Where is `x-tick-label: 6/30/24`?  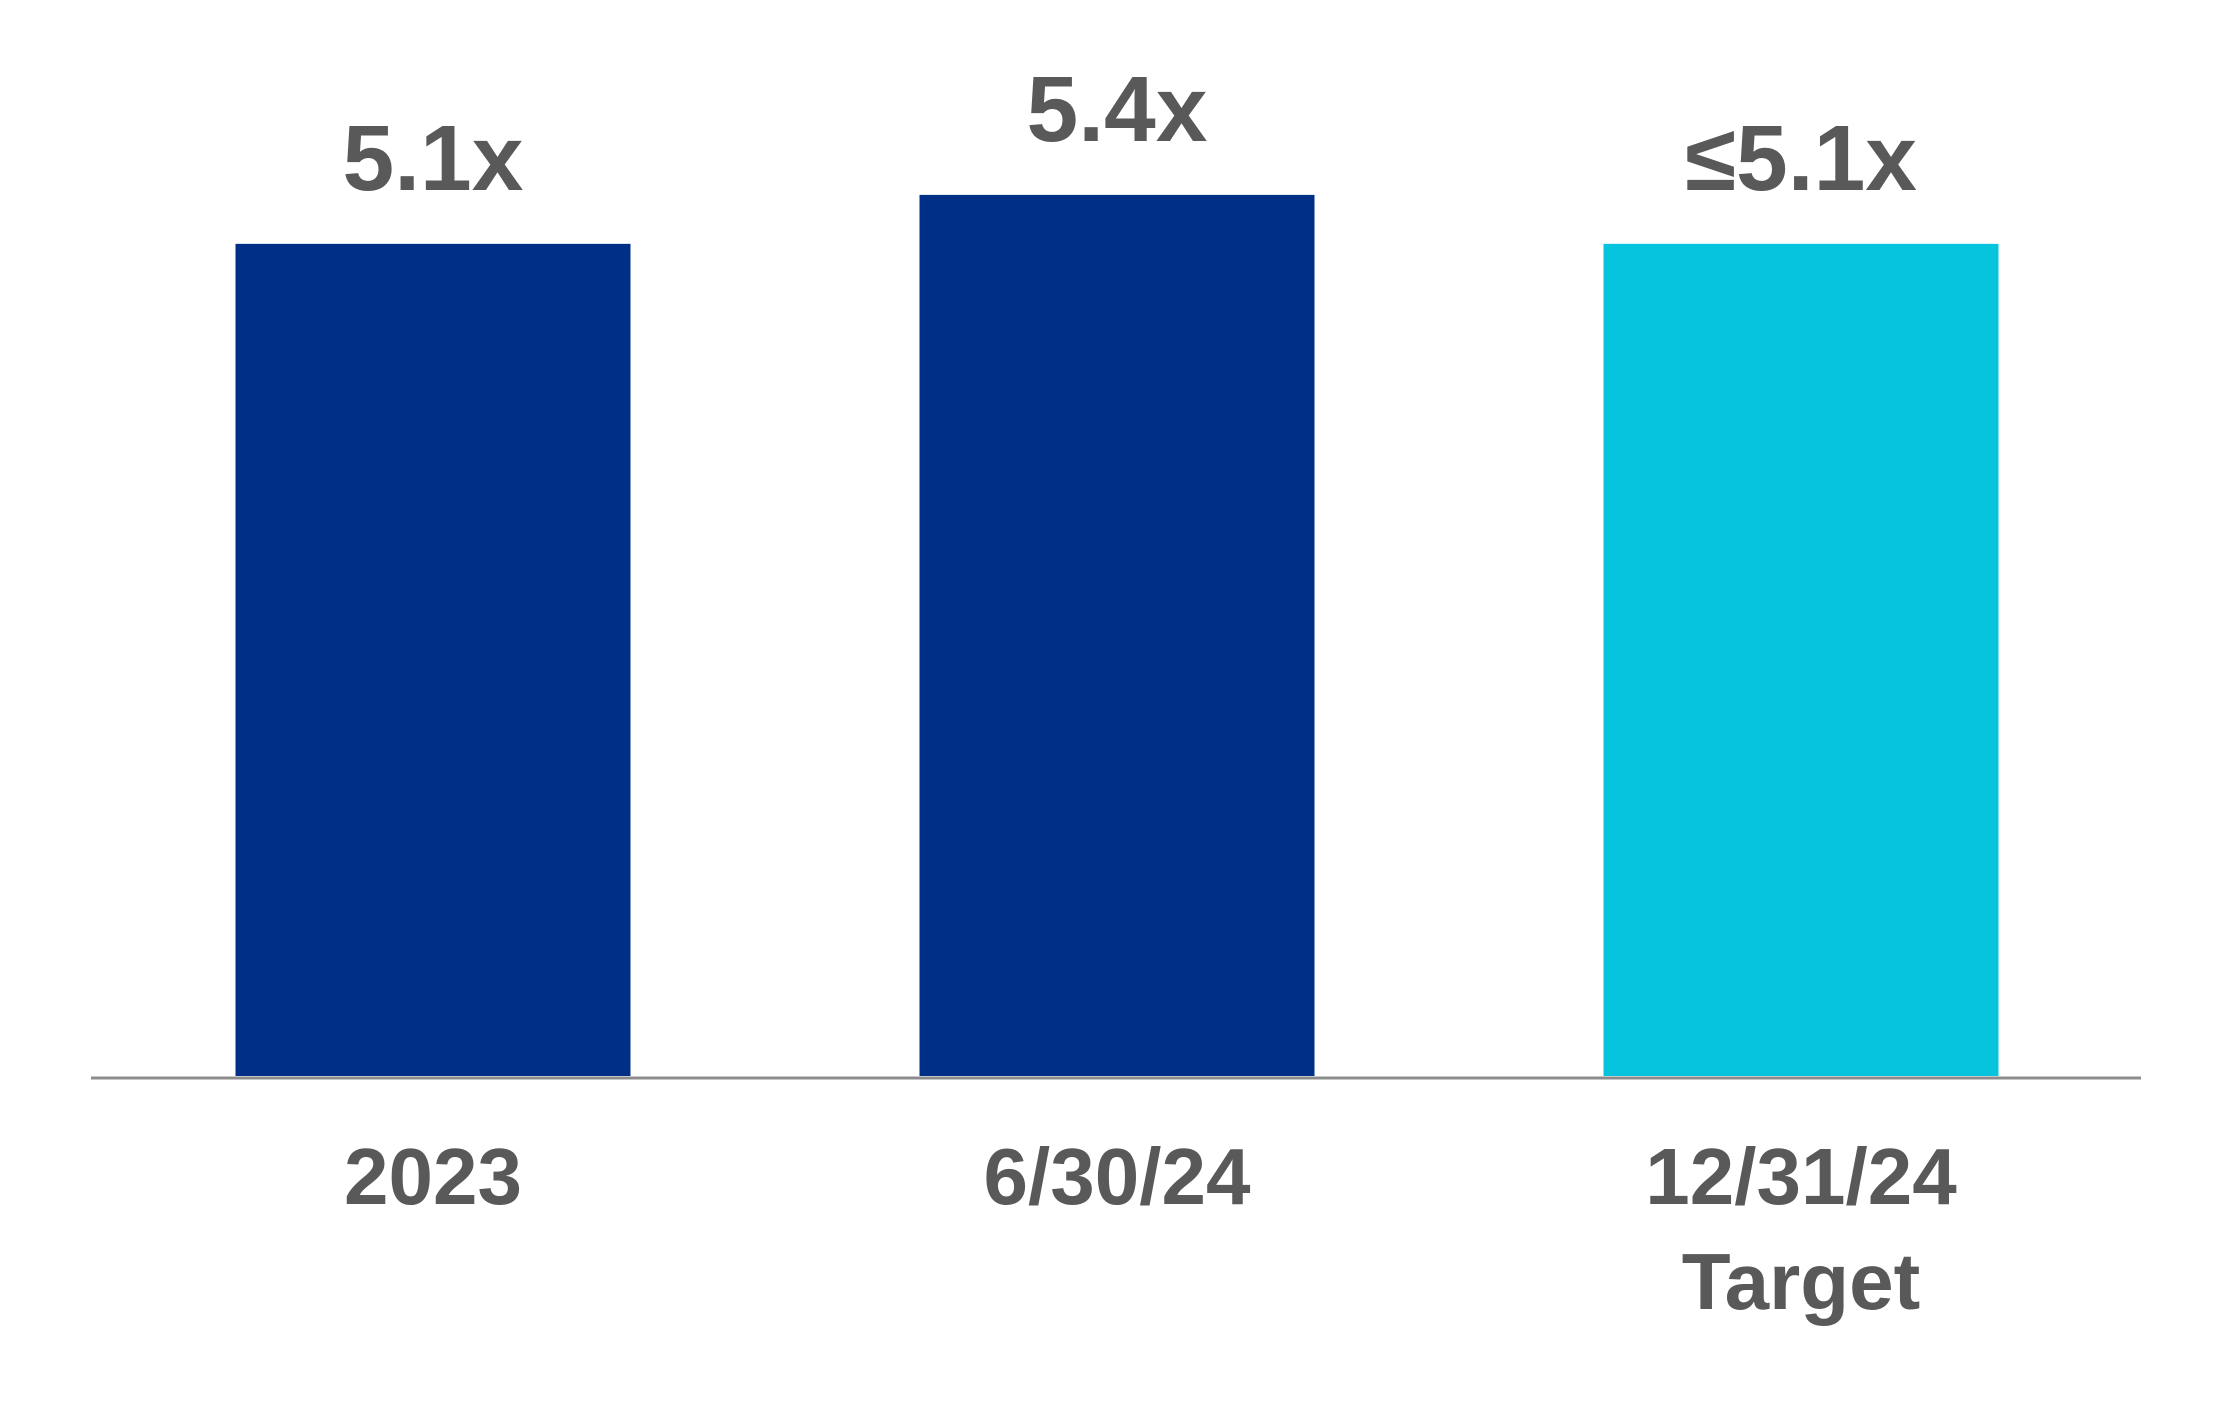
x-tick-label: 6/30/24 is located at coordinates (1117, 1176).